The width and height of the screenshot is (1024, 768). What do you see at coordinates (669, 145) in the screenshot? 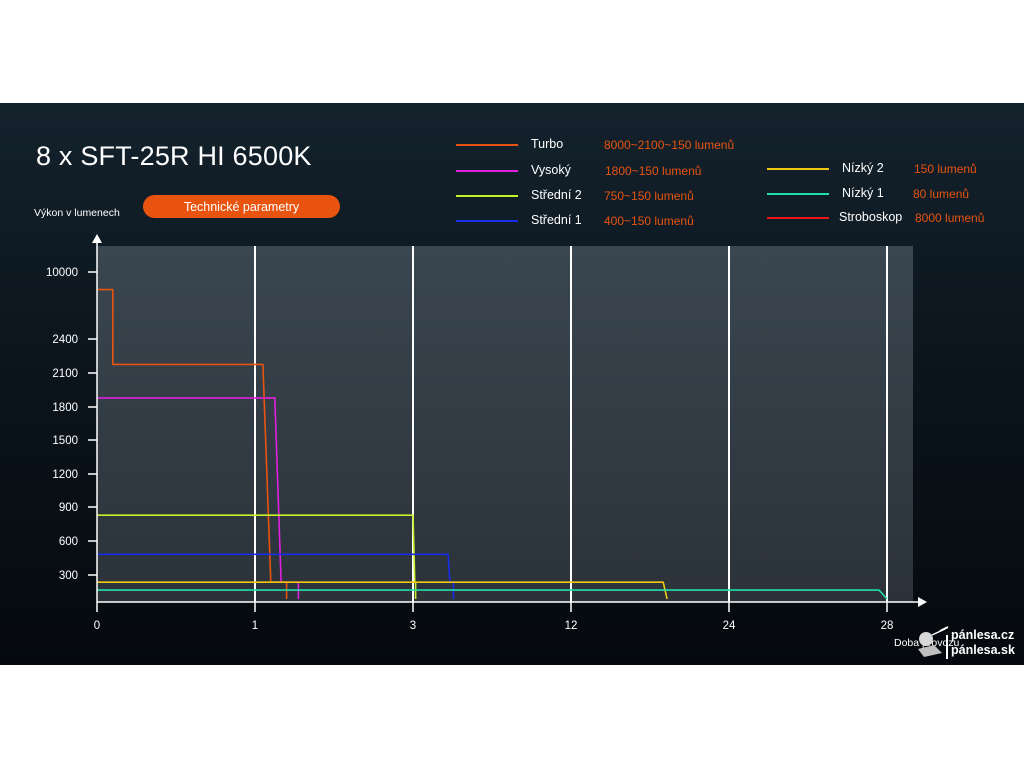
I see `legend-value: 8000~2100~150 lumenů` at bounding box center [669, 145].